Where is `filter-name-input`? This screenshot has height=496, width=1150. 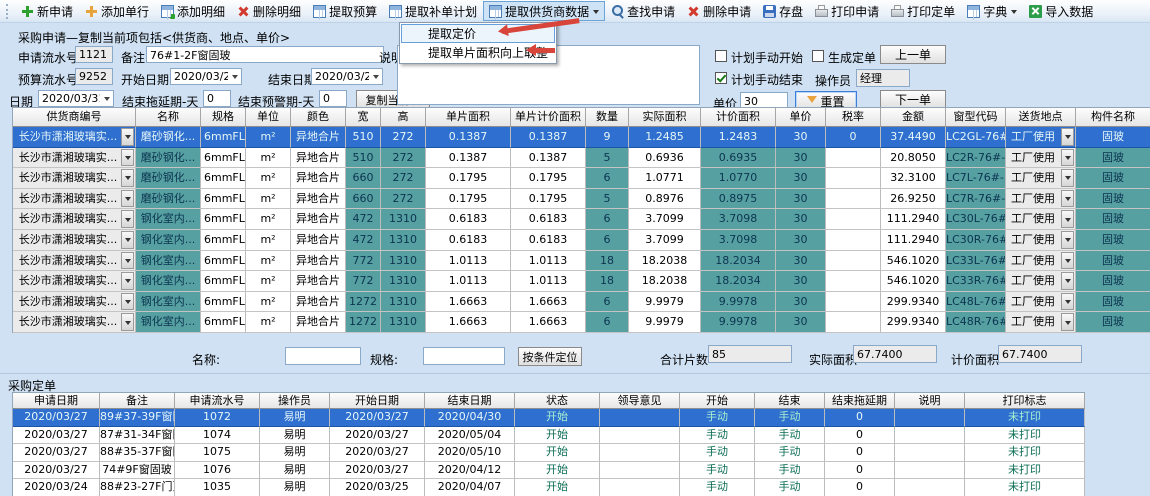 filter-name-input is located at coordinates (323, 356).